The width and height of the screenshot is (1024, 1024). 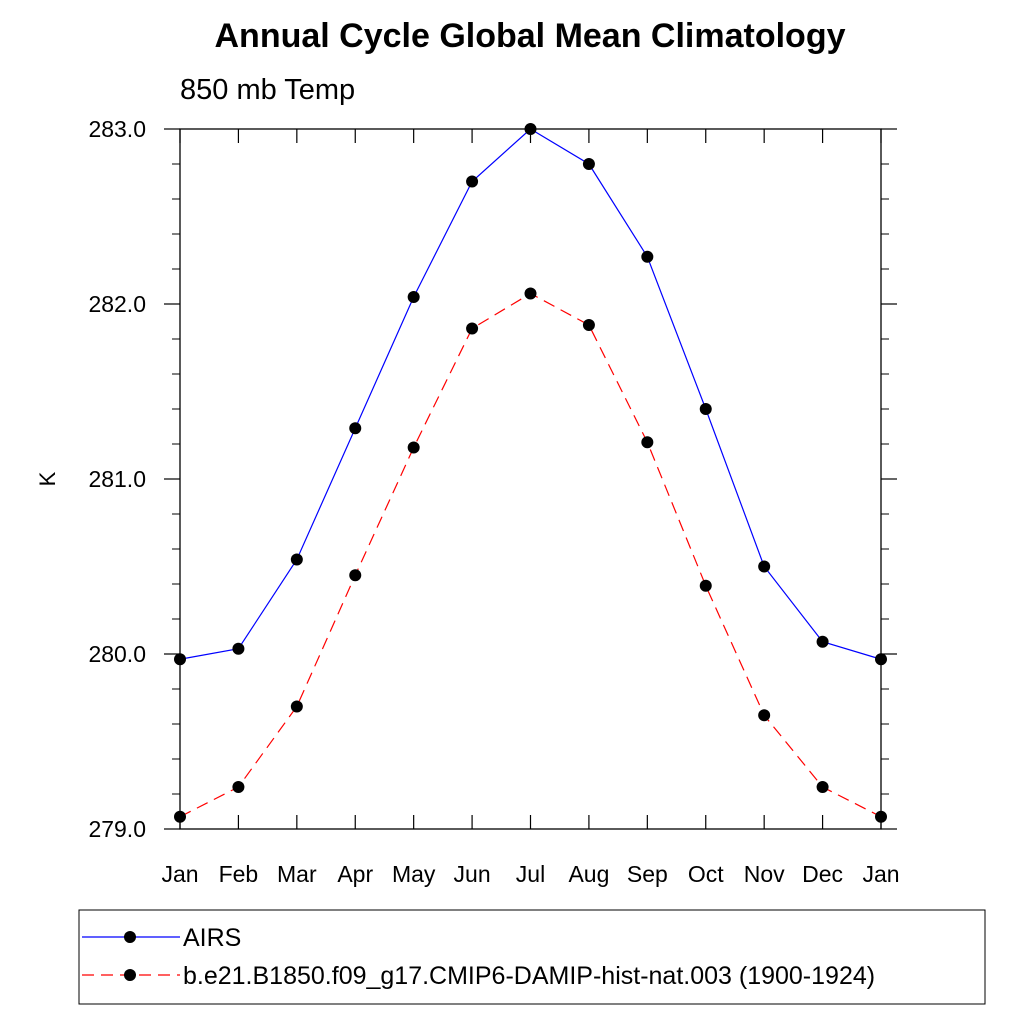 I want to click on x-tick-label: Sep, so click(x=647, y=874).